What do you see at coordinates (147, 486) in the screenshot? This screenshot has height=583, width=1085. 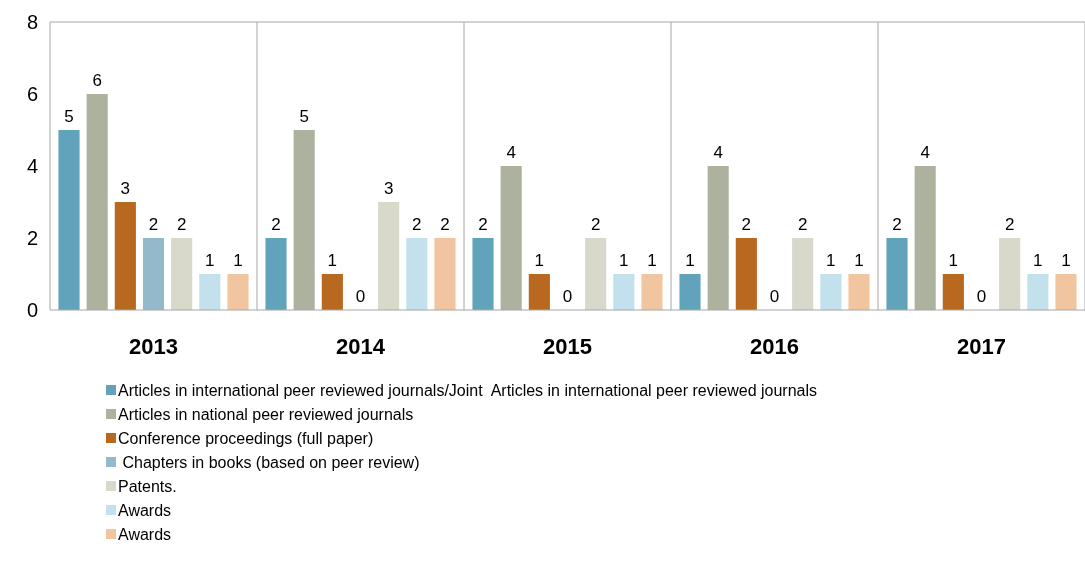 I see `legend-label: Patents.` at bounding box center [147, 486].